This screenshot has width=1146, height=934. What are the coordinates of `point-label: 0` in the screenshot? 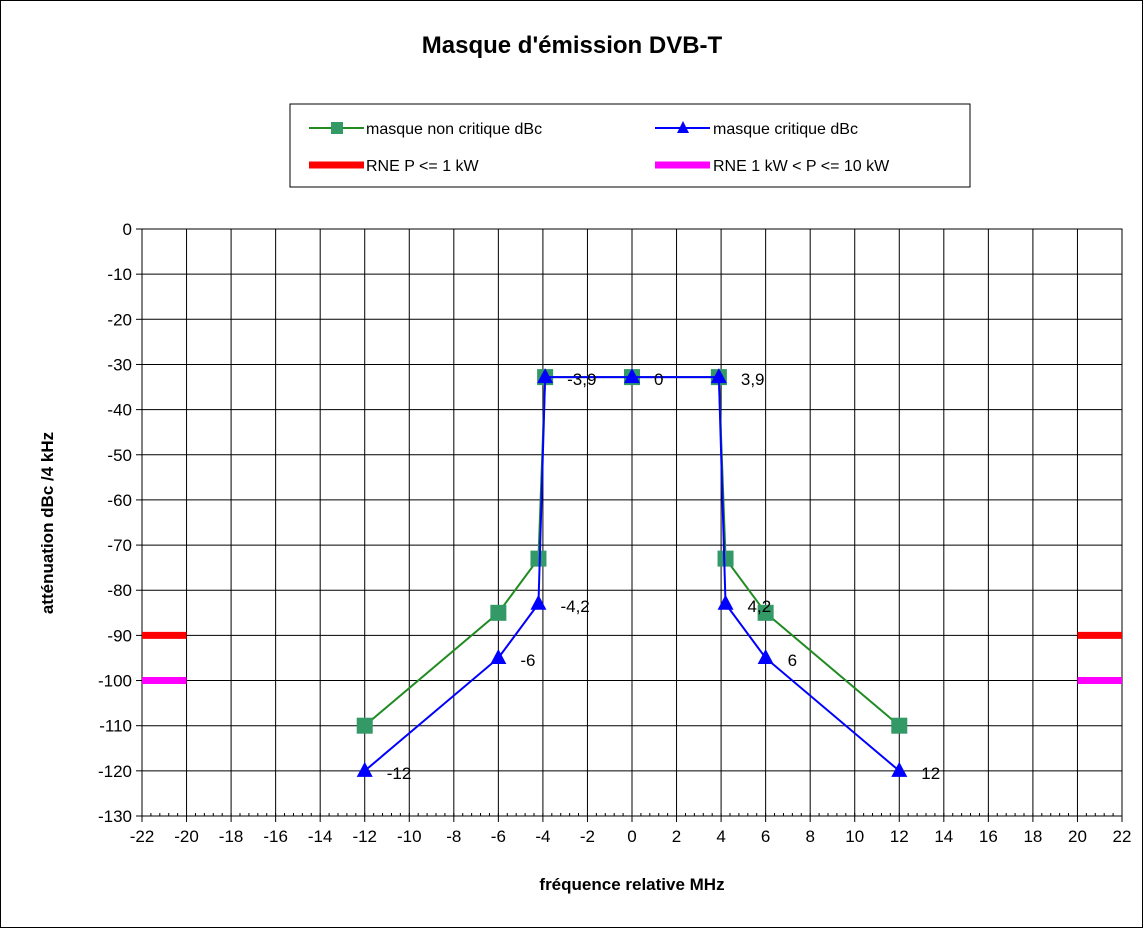 It's located at (658, 379).